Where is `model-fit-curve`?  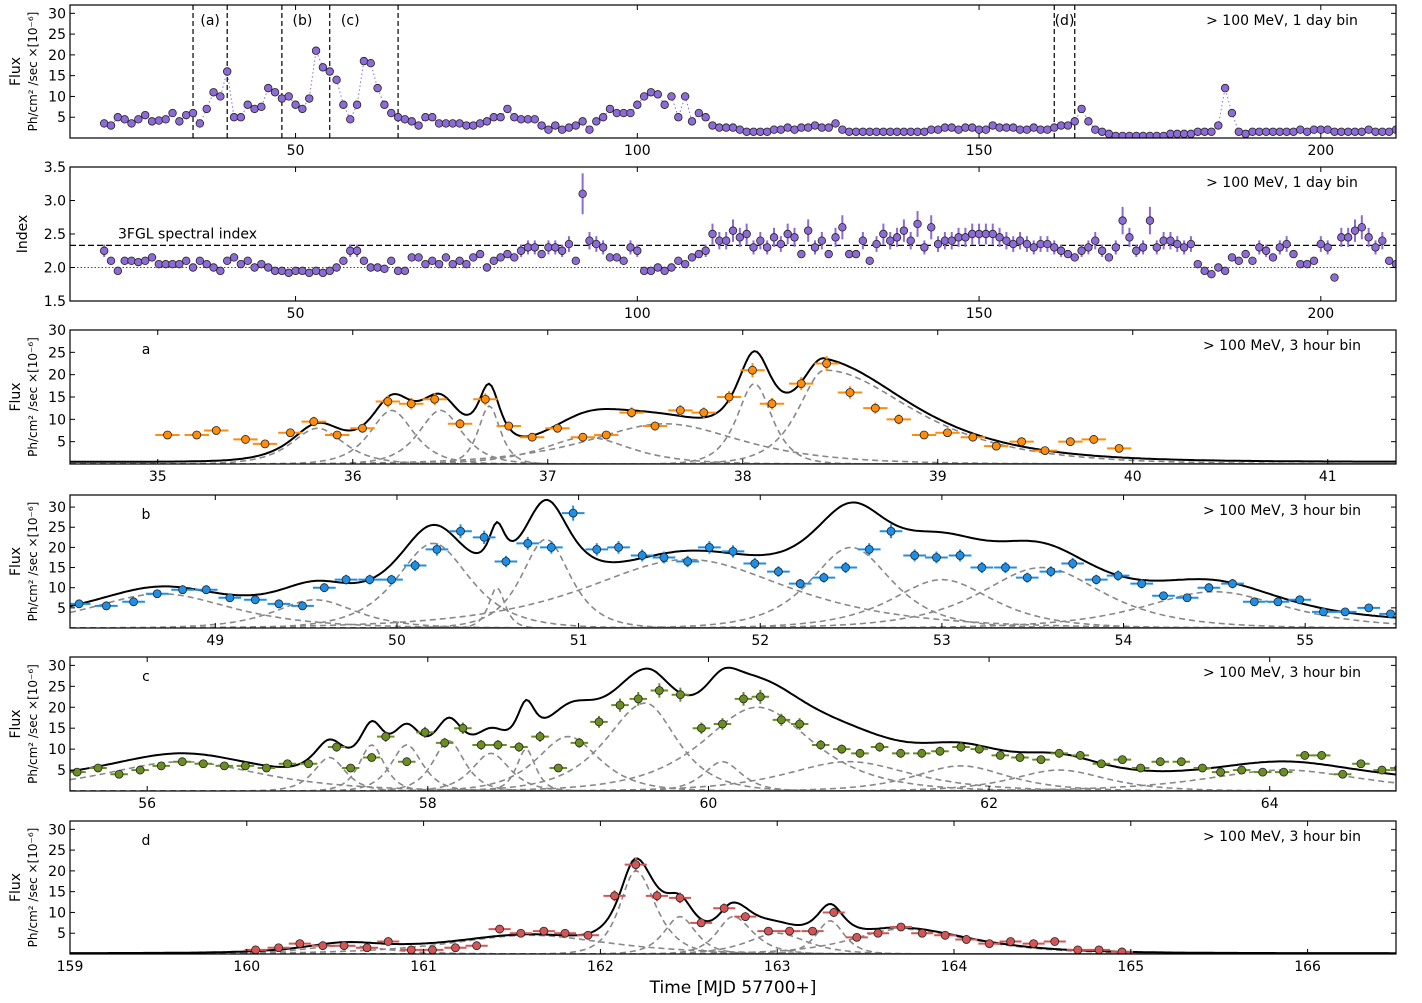 model-fit-curve is located at coordinates (733, 721).